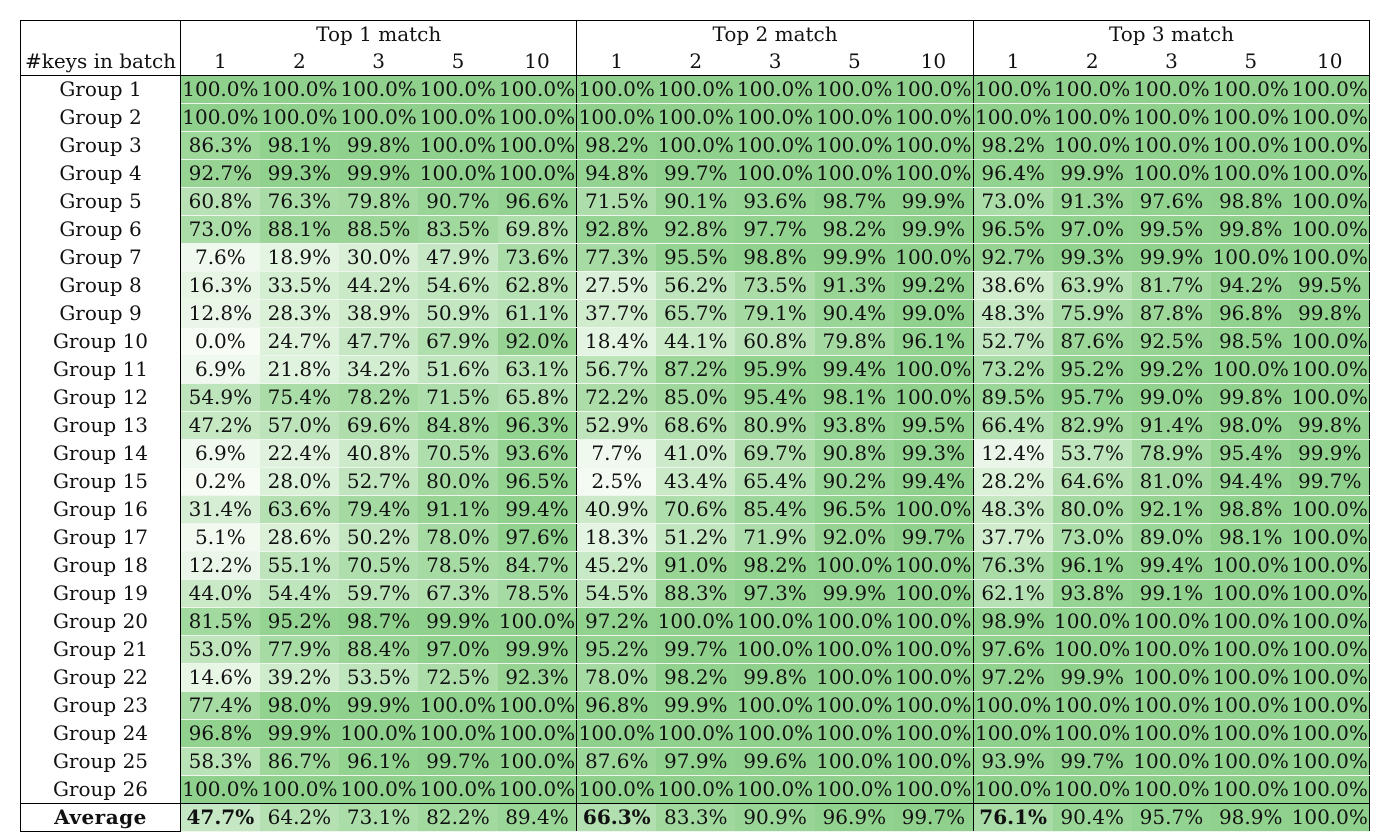 The width and height of the screenshot is (1395, 839). What do you see at coordinates (933, 537) in the screenshot?
I see `value-cell: 99.7%` at bounding box center [933, 537].